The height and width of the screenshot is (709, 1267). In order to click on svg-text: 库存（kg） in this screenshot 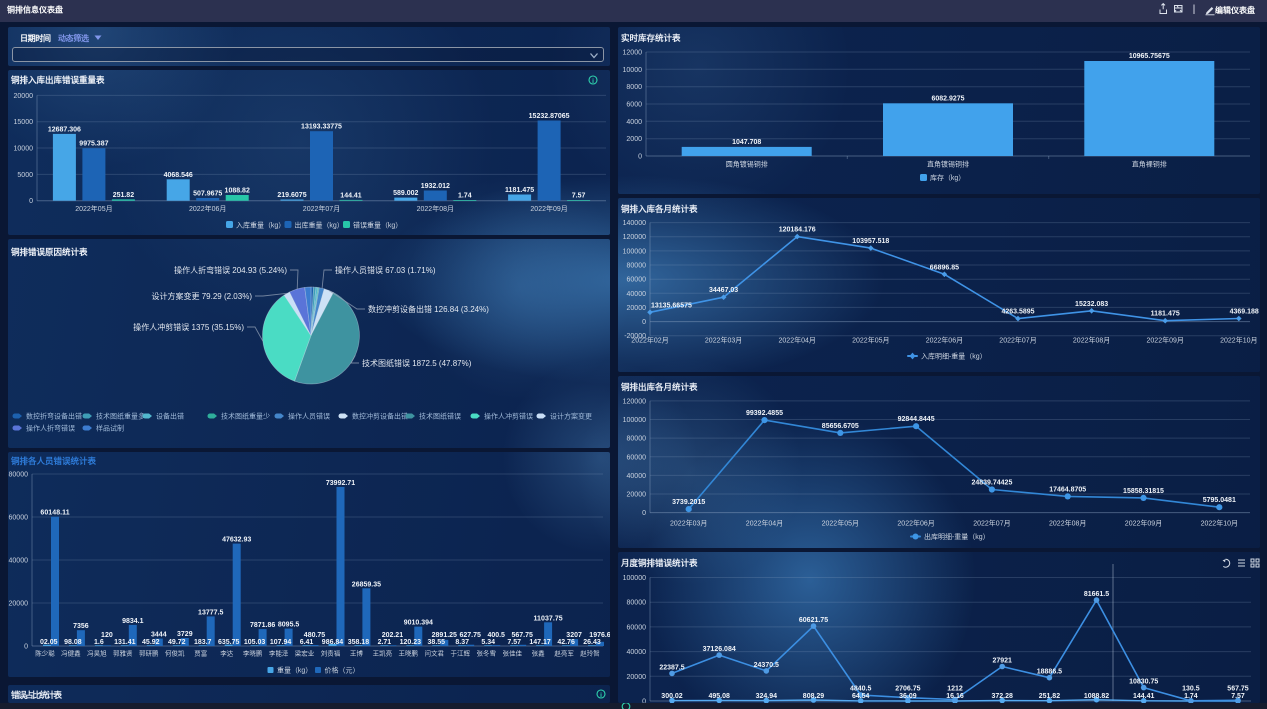, I will do `click(947, 177)`.